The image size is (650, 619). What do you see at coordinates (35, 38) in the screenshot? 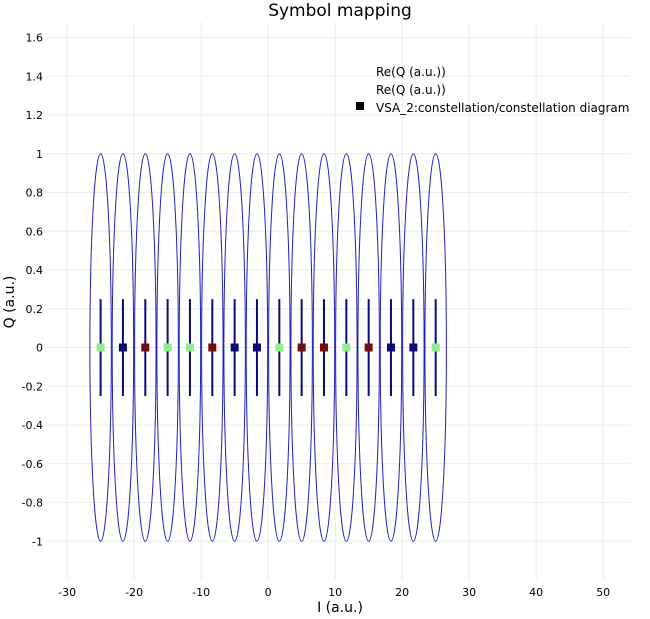
I see `y-tick-label: 1.6` at bounding box center [35, 38].